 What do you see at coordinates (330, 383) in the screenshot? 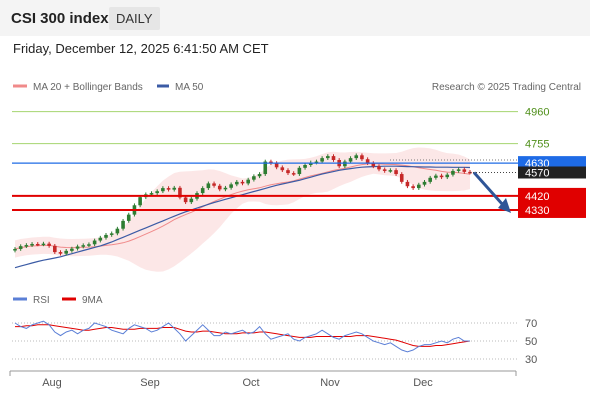
I see `x-month-label: Nov` at bounding box center [330, 383].